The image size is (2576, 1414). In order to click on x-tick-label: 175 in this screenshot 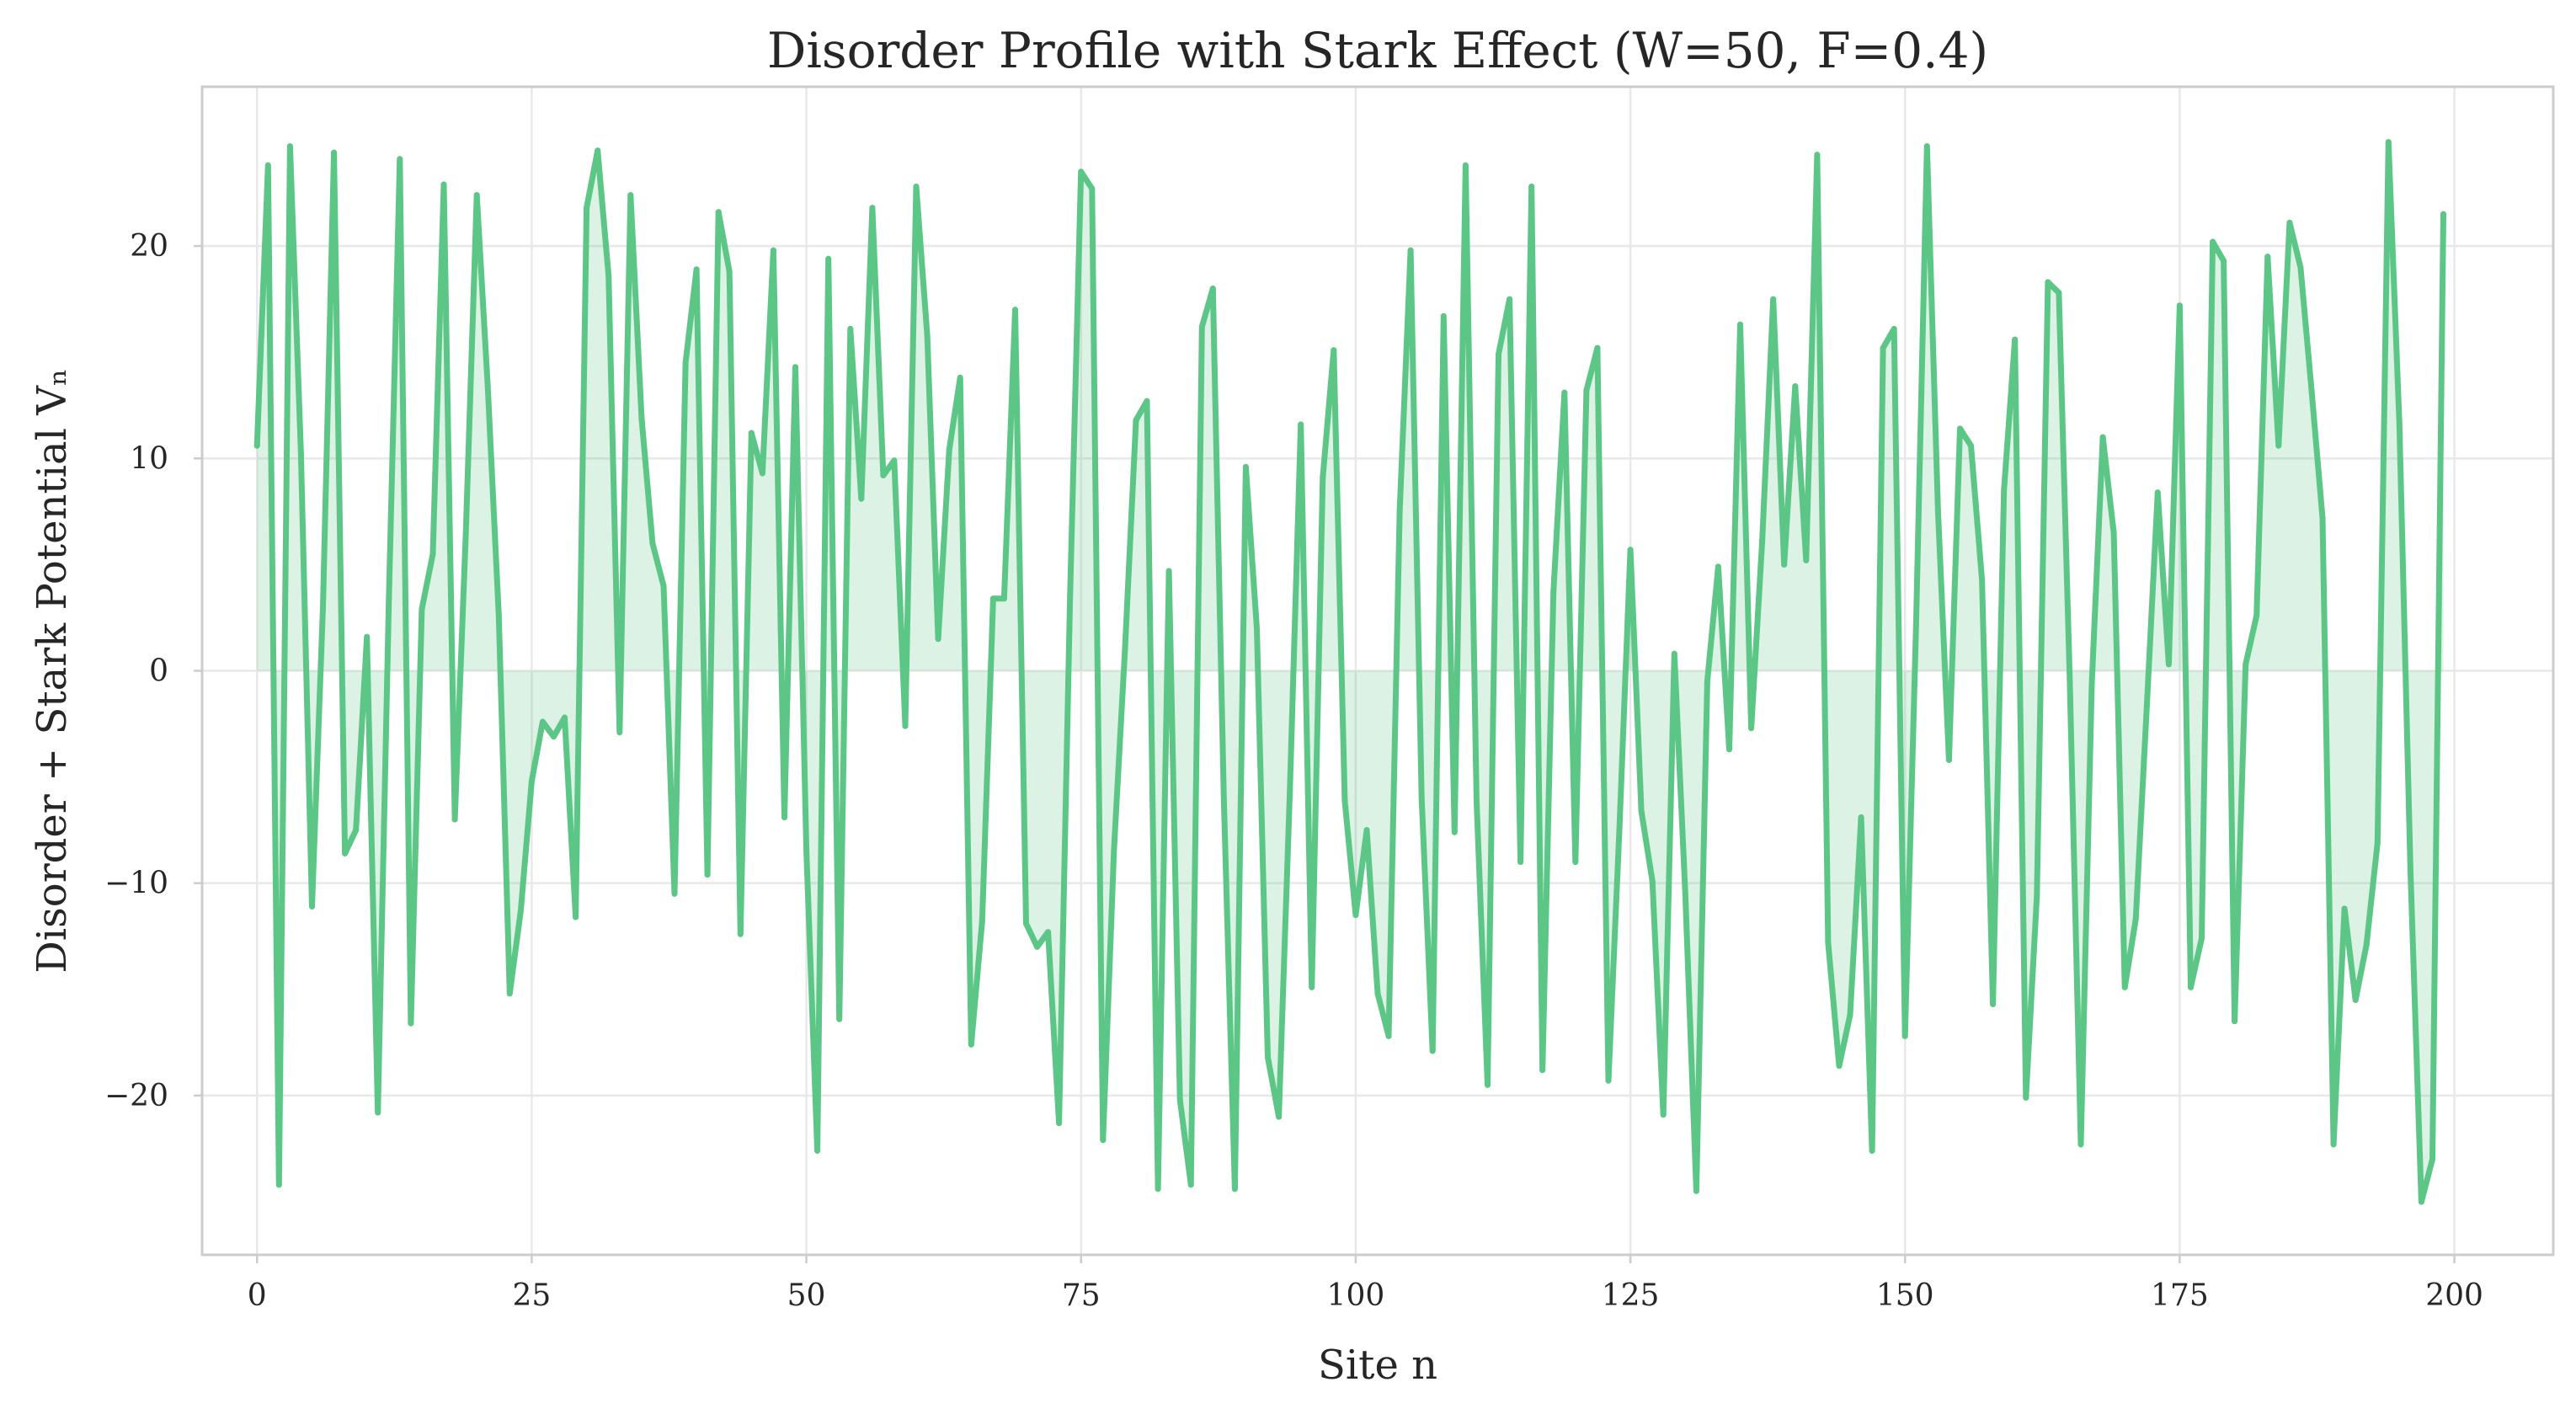, I will do `click(2180, 1295)`.